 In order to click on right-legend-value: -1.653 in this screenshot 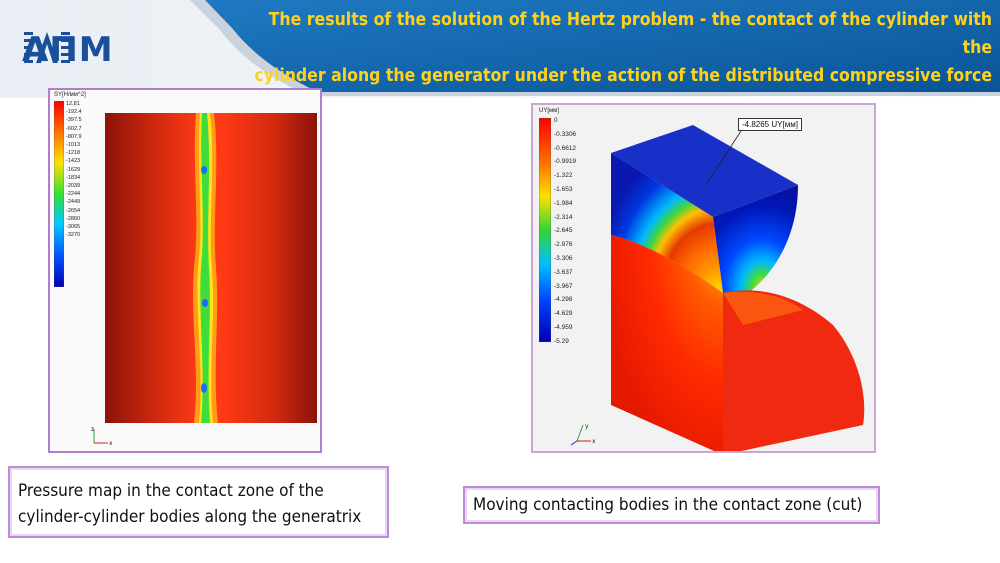, I will do `click(563, 189)`.